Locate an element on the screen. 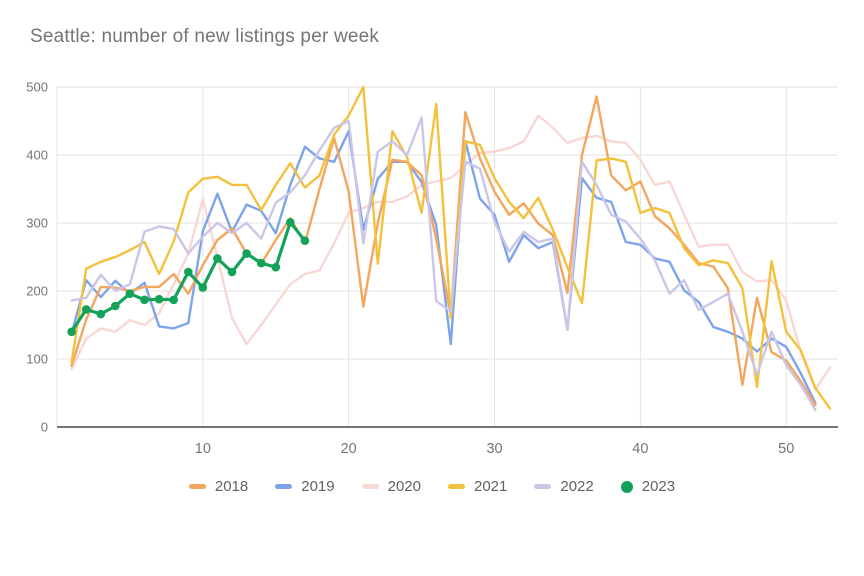 Image resolution: width=864 pixels, height=576 pixels. y-tick-label: 200 is located at coordinates (37, 291).